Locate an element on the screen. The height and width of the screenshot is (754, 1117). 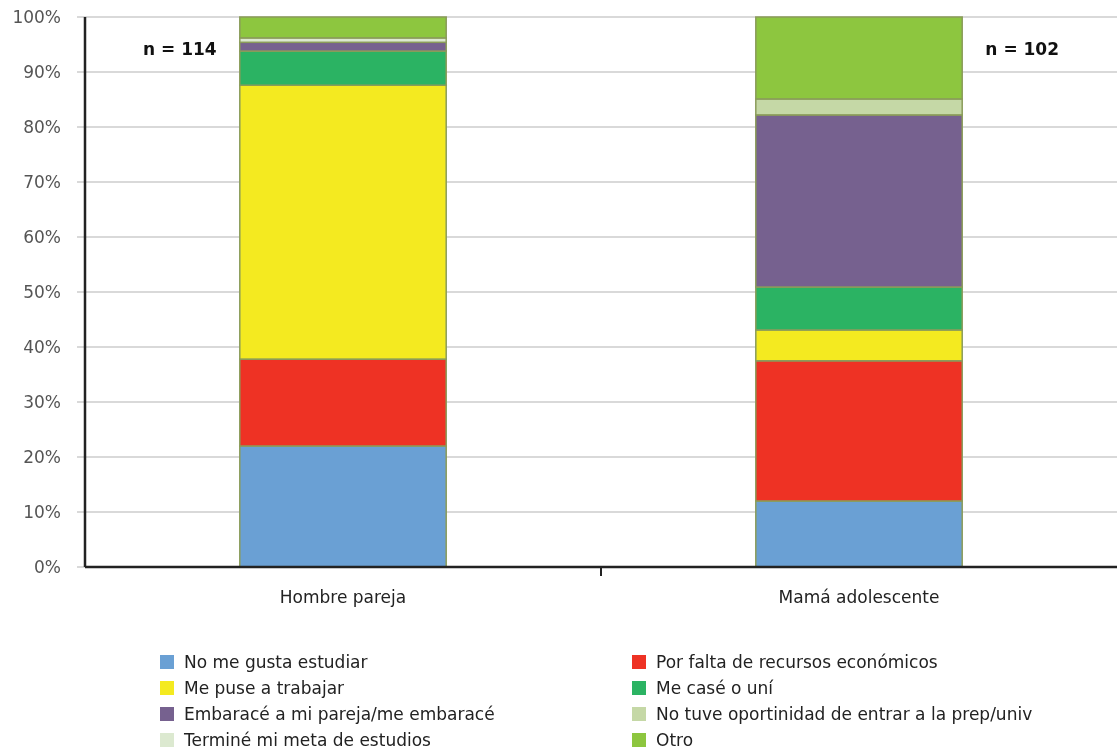
legend-label: Me casé o uní is located at coordinates (715, 687).